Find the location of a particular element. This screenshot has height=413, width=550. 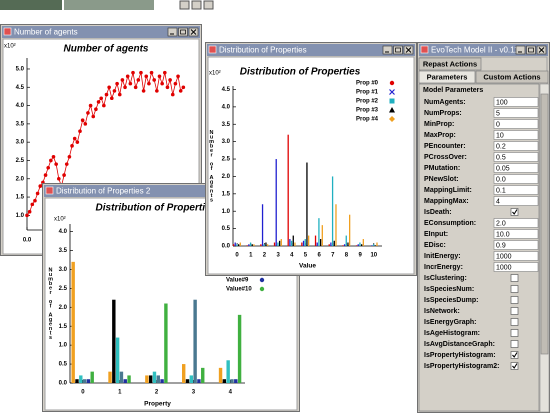

scrollbar-thumb is located at coordinates (544, 224).